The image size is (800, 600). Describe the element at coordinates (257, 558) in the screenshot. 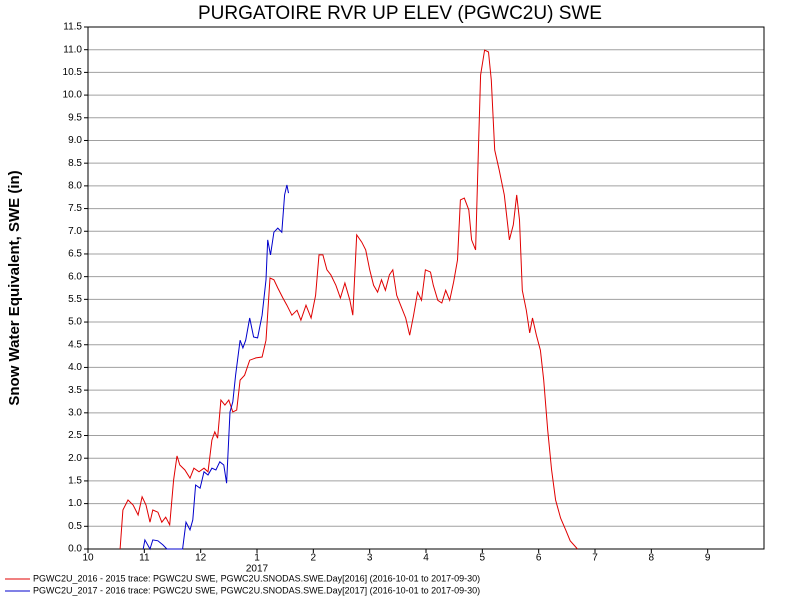

I see `x-tick-label: 1` at that location.